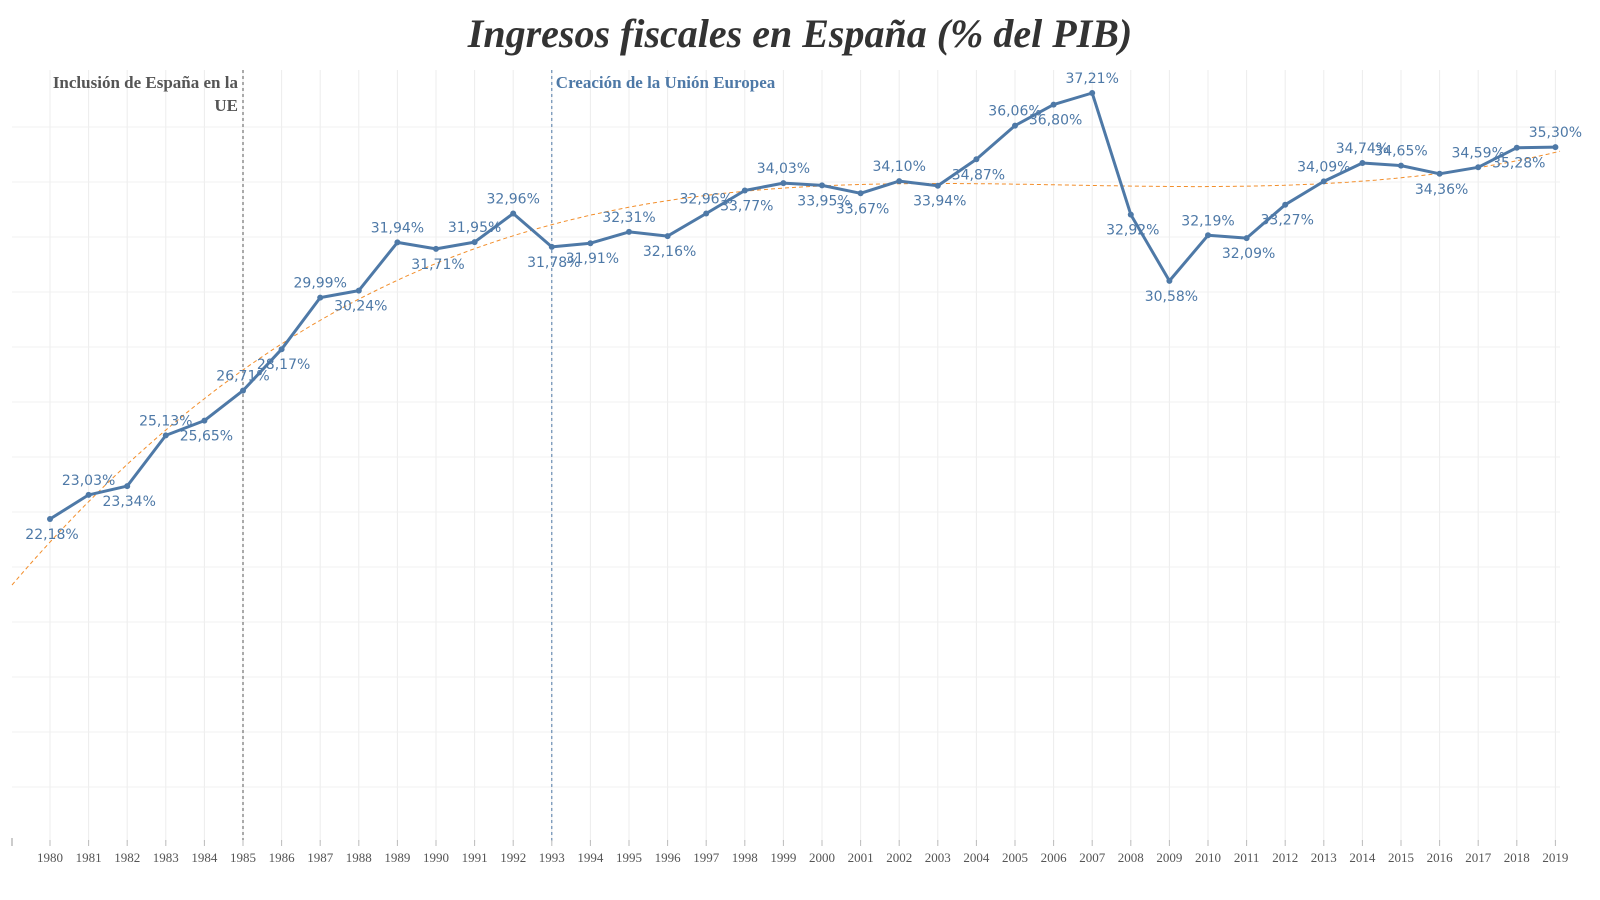 This screenshot has width=1600, height=900. I want to click on data-label: 31,94%, so click(397, 228).